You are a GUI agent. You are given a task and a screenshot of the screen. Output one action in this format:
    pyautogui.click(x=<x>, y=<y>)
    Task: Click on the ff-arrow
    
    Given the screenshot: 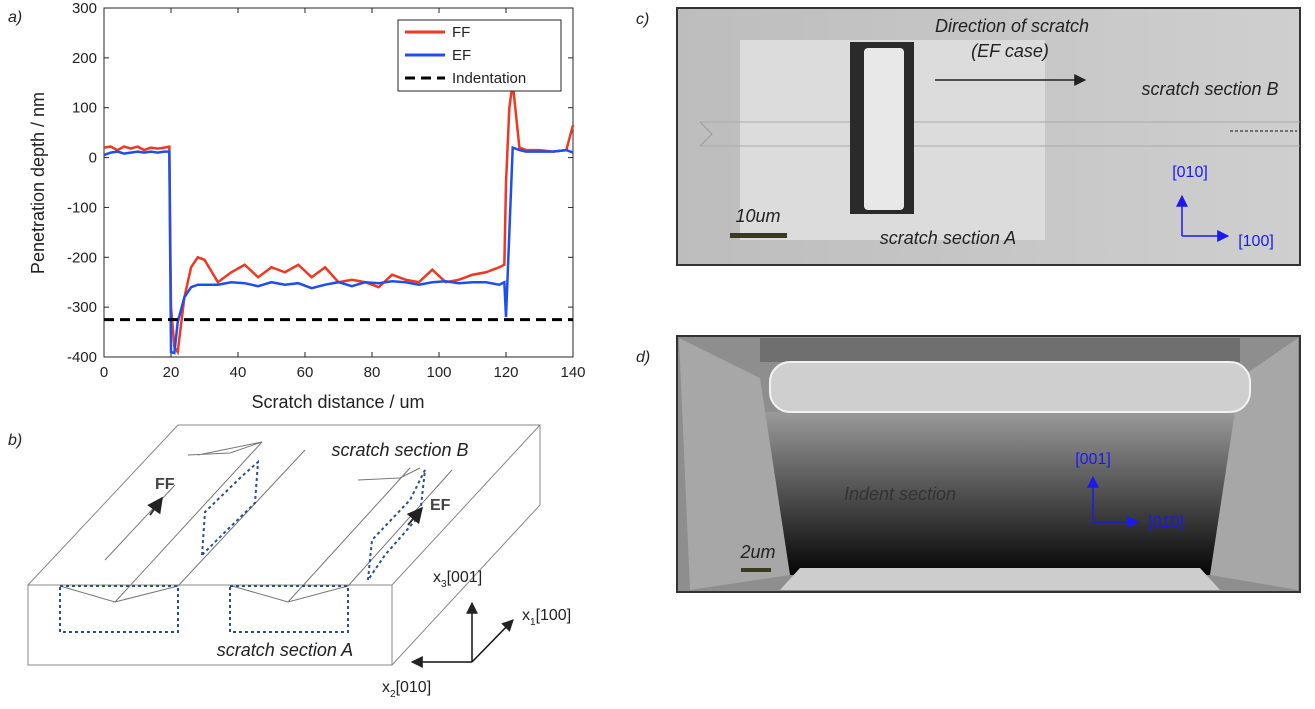 What is the action you would take?
    pyautogui.click(x=155, y=506)
    